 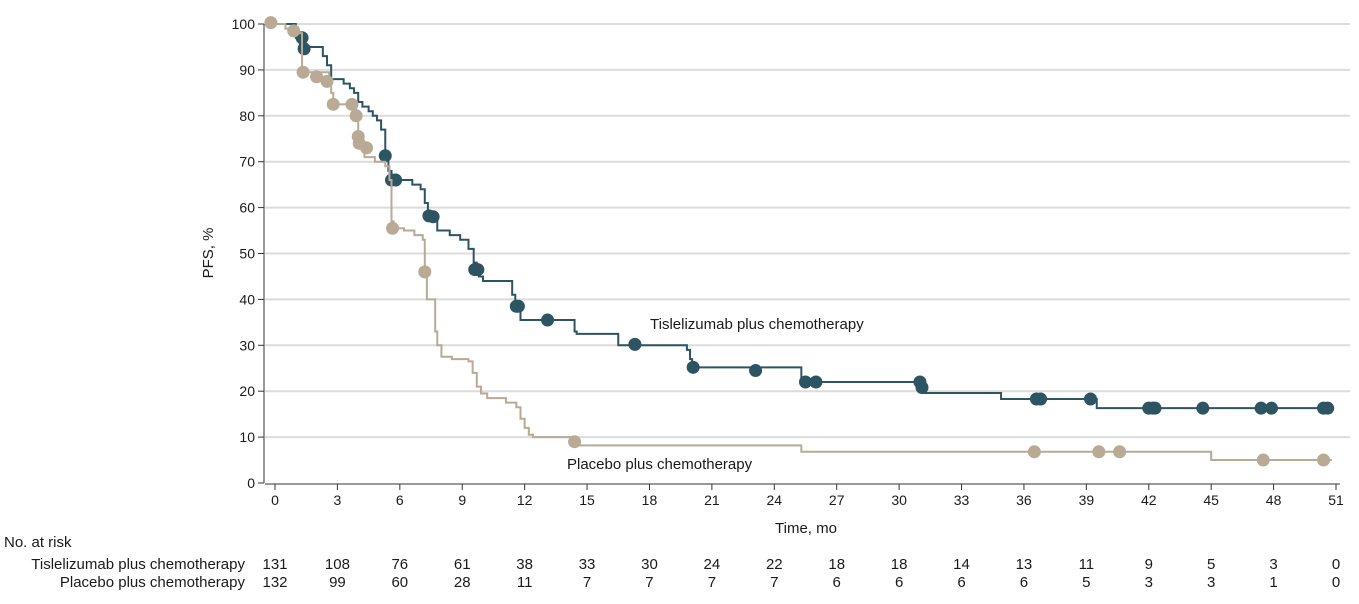 I want to click on risk-row-label: Placebo plus chemotherapy, so click(x=153, y=582).